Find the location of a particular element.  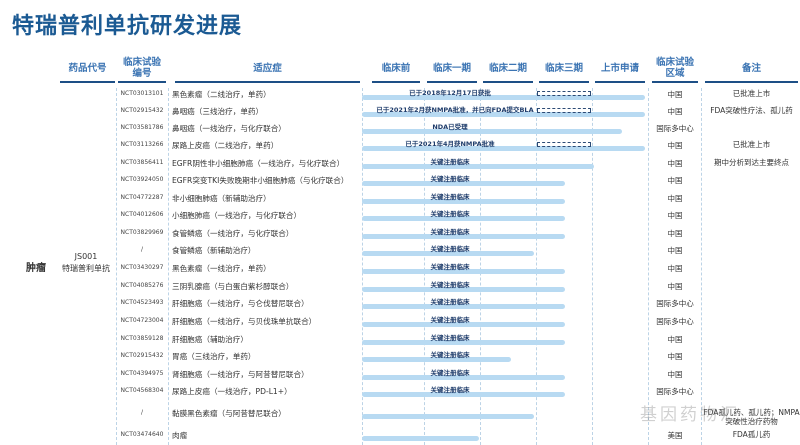

indication: 胃癌（三线治疗，单药） is located at coordinates (214, 356).